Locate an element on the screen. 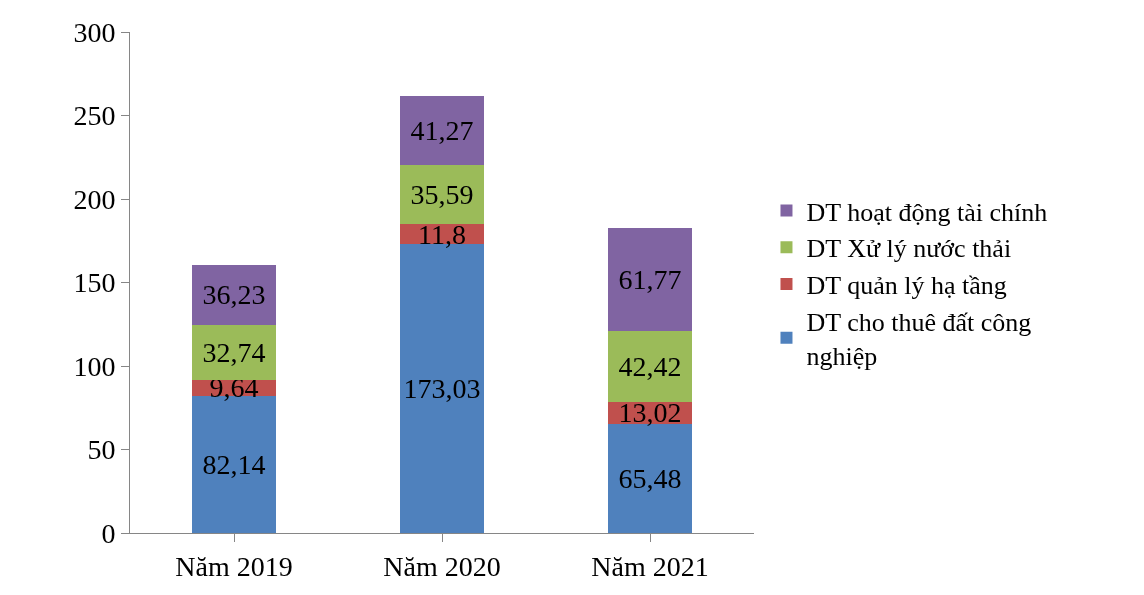  x-tick-label: Năm 2020 is located at coordinates (442, 566).